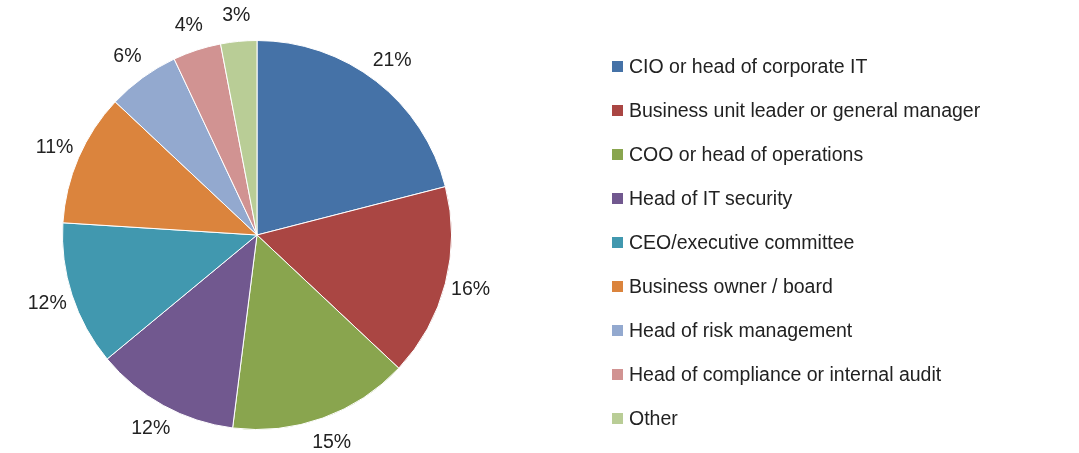 The width and height of the screenshot is (1079, 453). What do you see at coordinates (332, 440) in the screenshot?
I see `data-label: 15%` at bounding box center [332, 440].